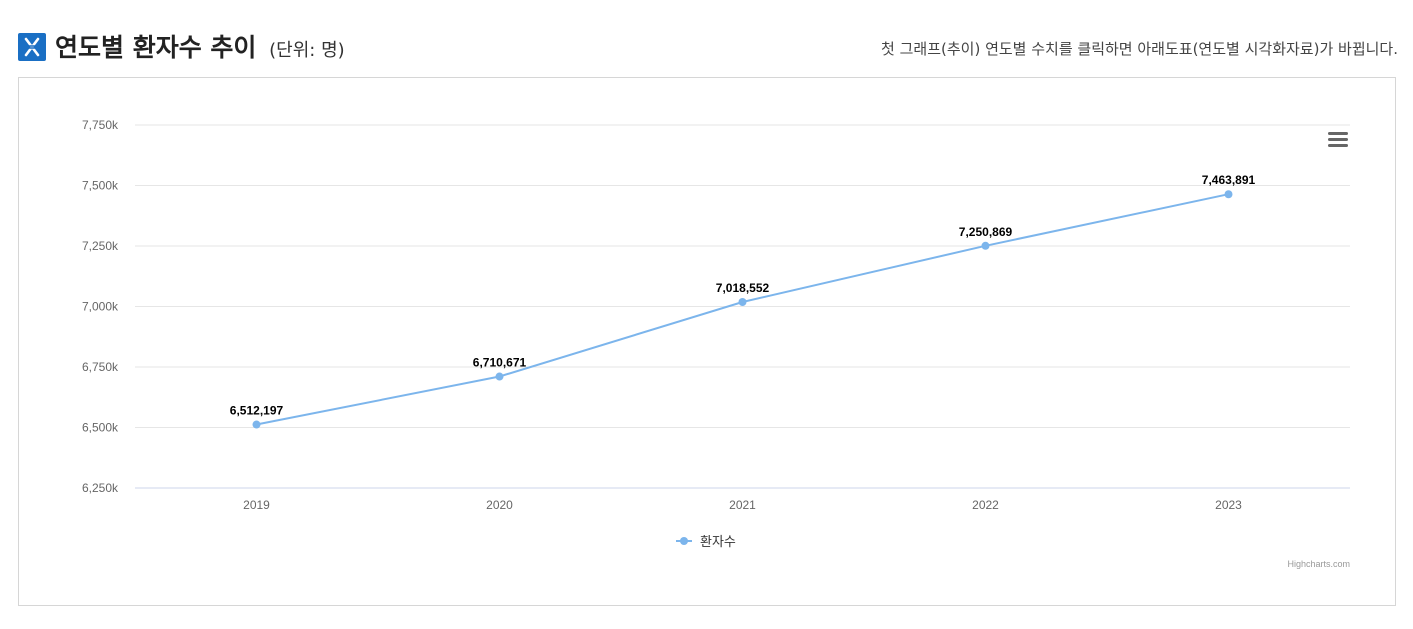 The height and width of the screenshot is (629, 1413). I want to click on page-title-text: 연도별 환자수 추이, so click(156, 47).